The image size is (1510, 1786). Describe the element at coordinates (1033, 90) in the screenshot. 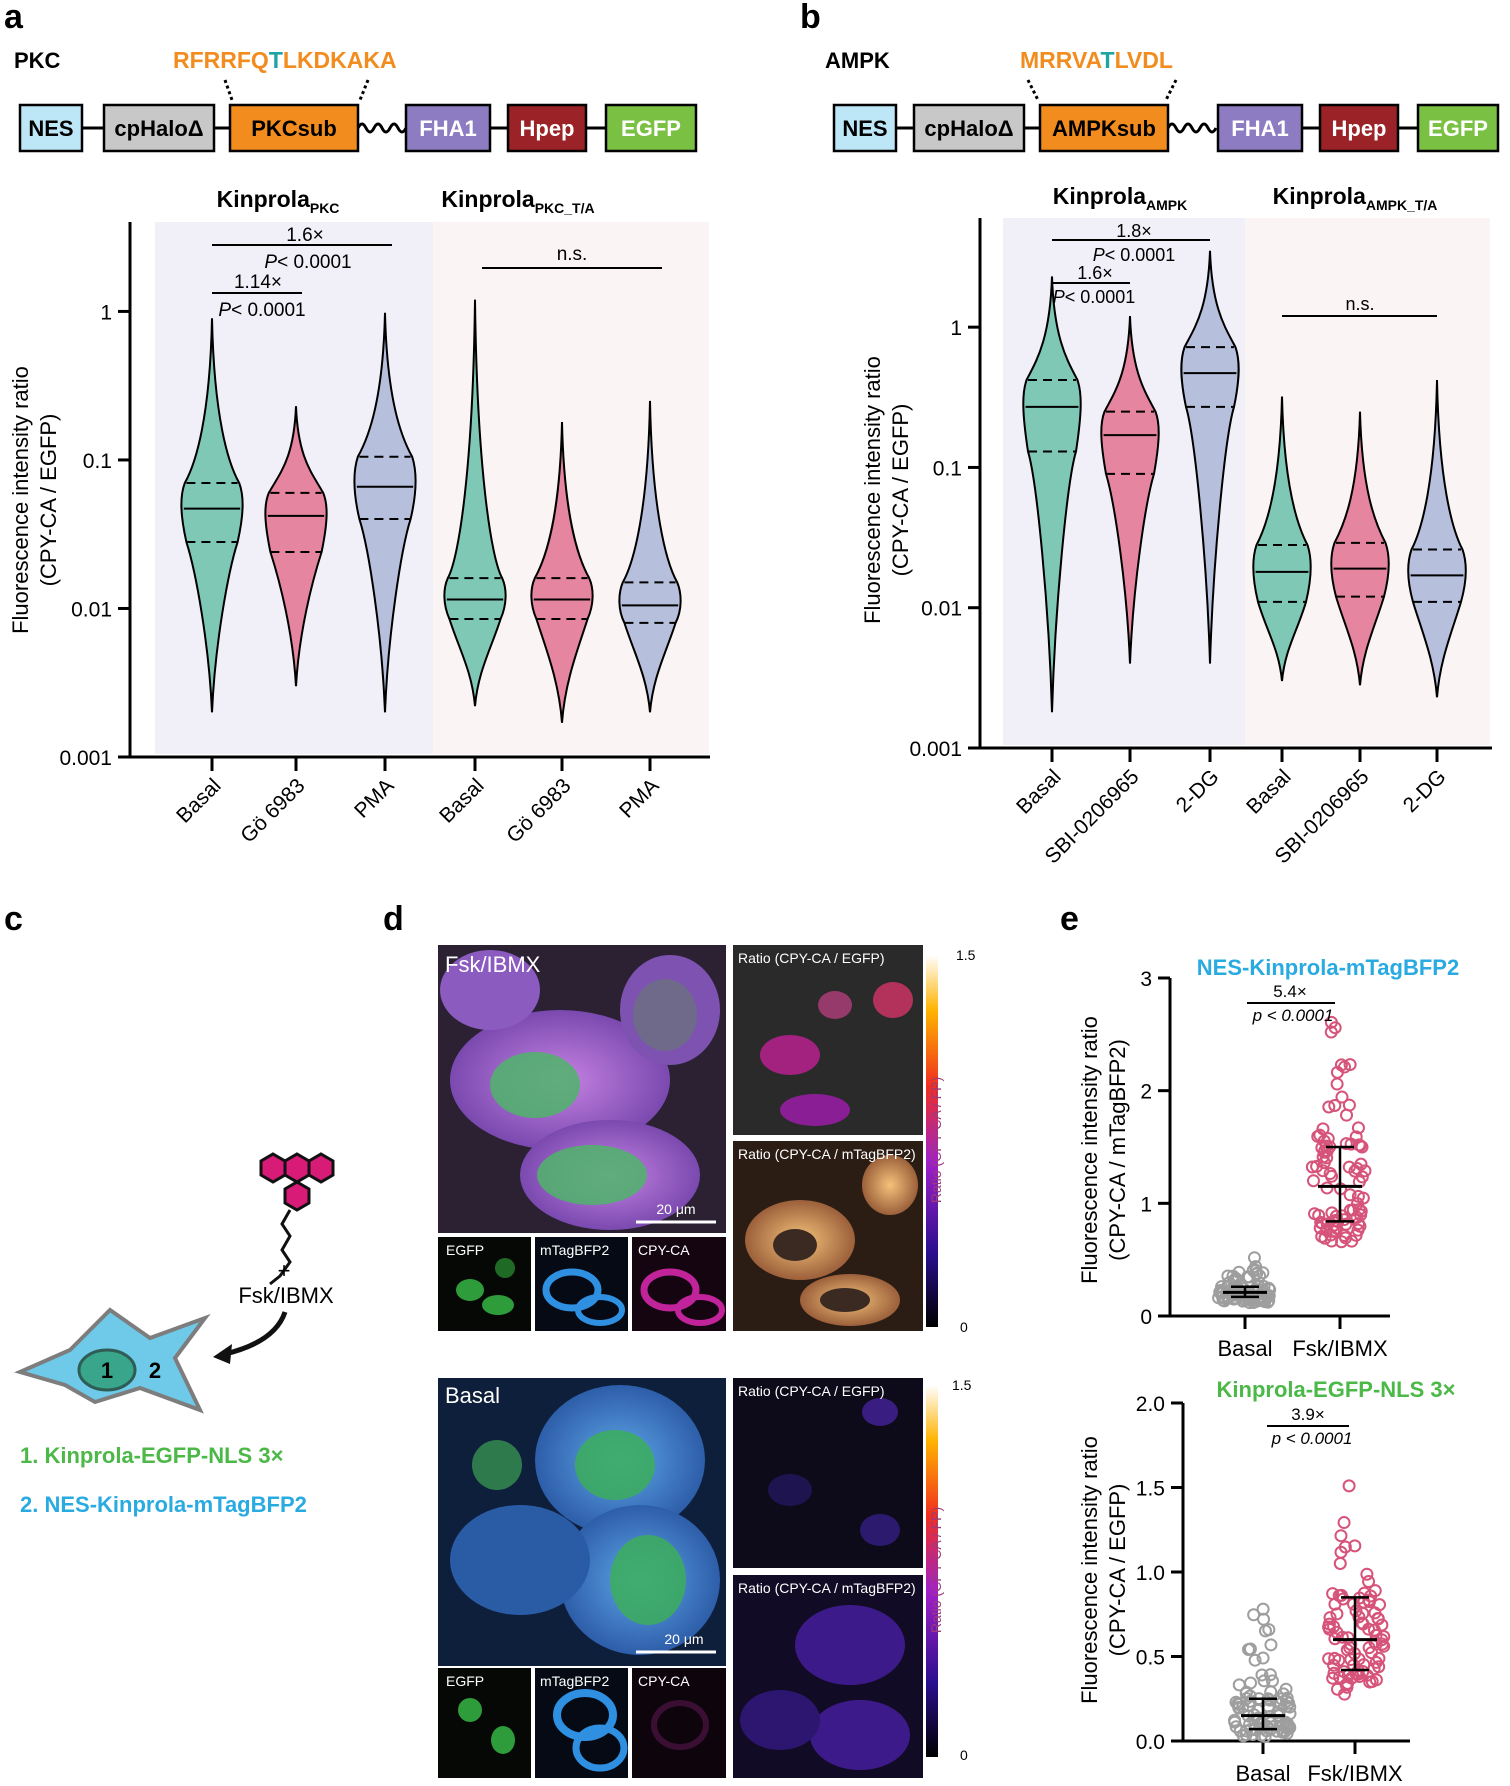

I see `seq-b-connector-left` at that location.